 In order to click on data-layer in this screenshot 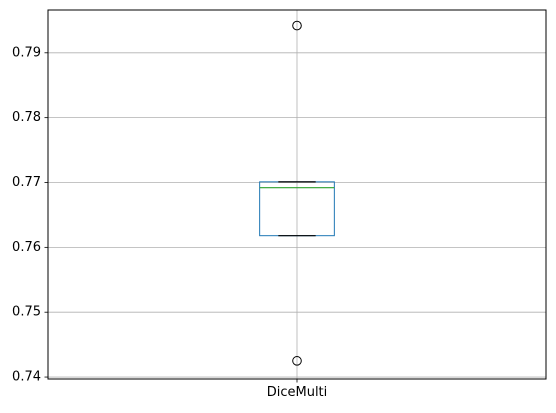, I will do `click(297, 193)`.